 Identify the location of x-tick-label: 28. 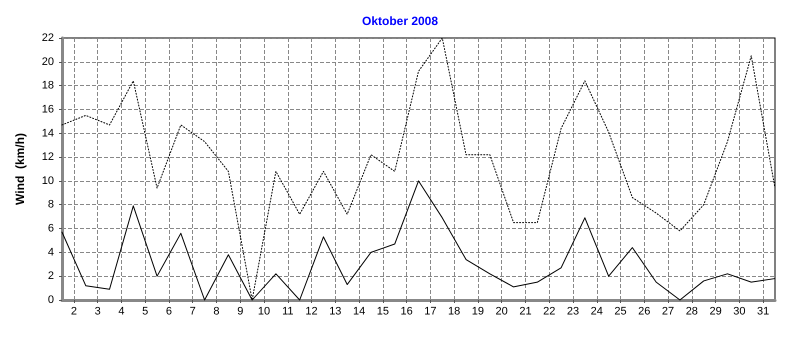
(692, 312).